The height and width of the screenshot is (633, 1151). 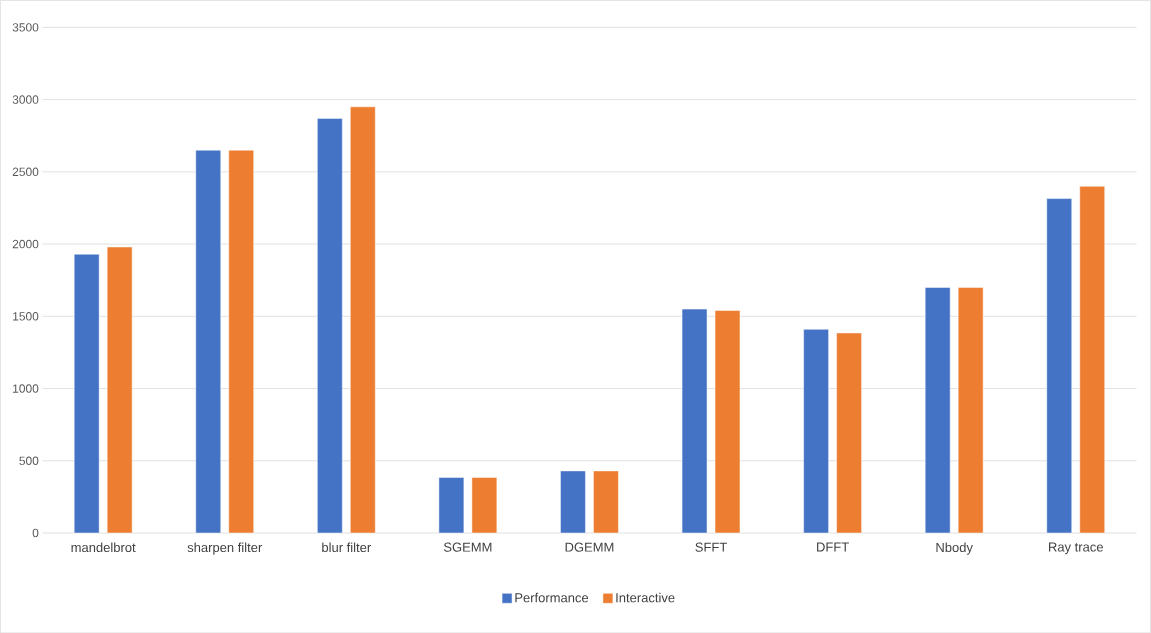 What do you see at coordinates (25, 244) in the screenshot?
I see `y-tick-label: 2000` at bounding box center [25, 244].